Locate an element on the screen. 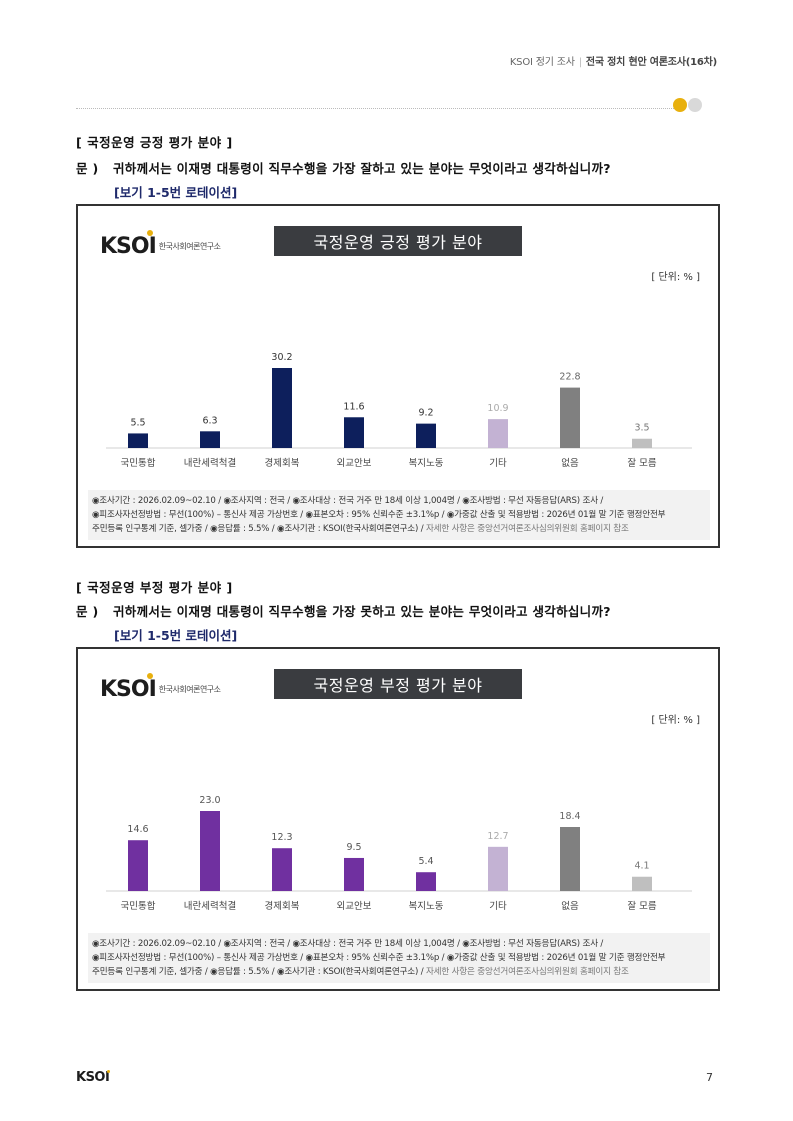 The width and height of the screenshot is (793, 1121). data-label: 12.7 is located at coordinates (497, 836).